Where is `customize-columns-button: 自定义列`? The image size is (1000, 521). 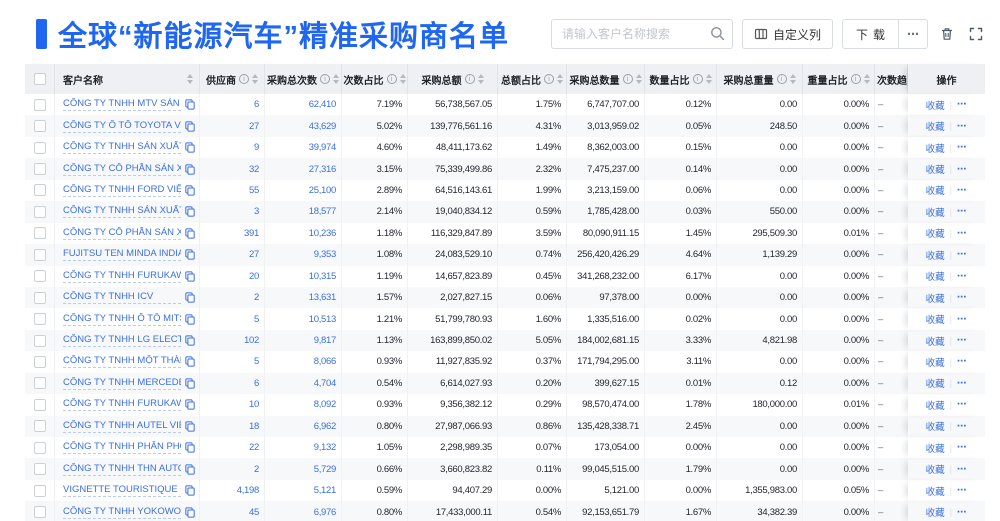 customize-columns-button: 自定义列 is located at coordinates (787, 34).